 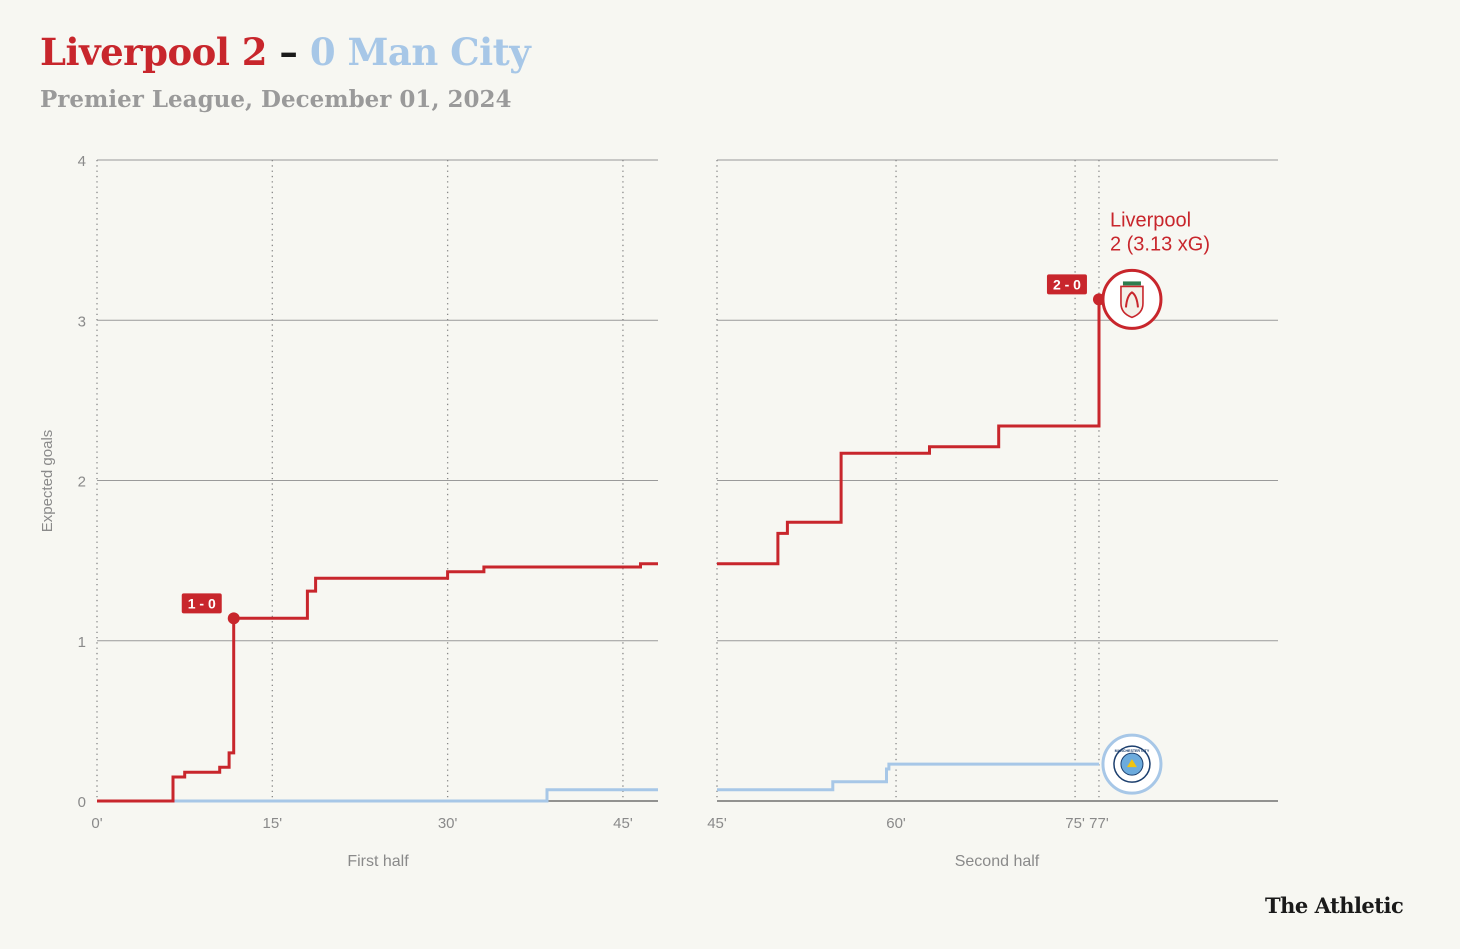 What do you see at coordinates (1132, 751) in the screenshot?
I see `man-city-crest-text: MANCHESTER CITY` at bounding box center [1132, 751].